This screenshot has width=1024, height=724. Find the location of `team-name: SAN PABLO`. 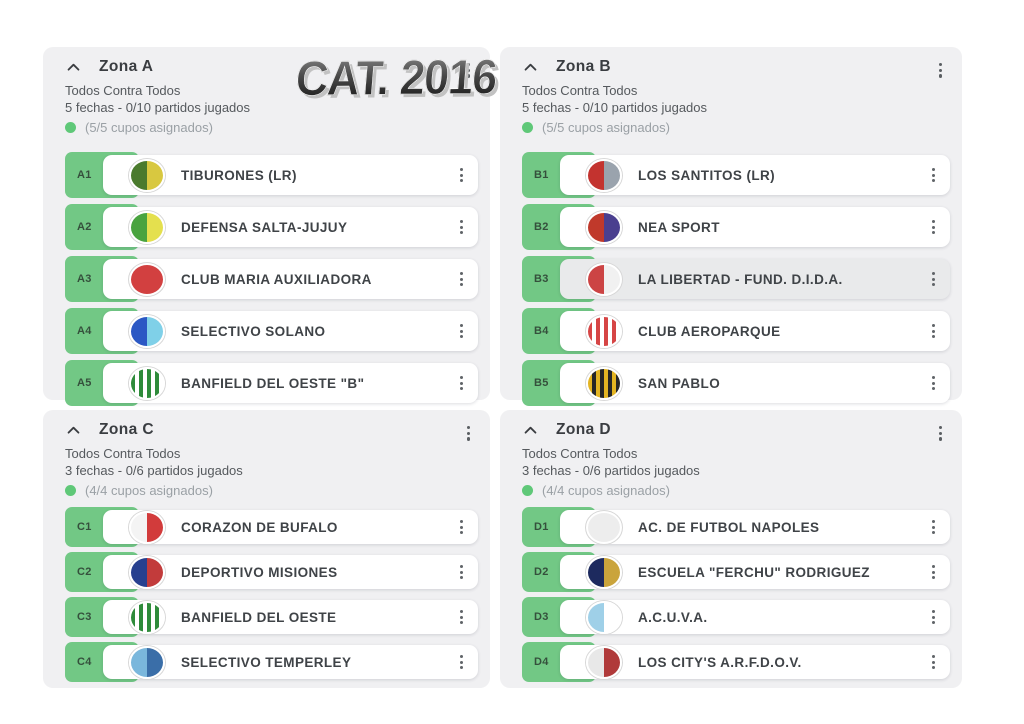

team-name: SAN PABLO is located at coordinates (679, 383).